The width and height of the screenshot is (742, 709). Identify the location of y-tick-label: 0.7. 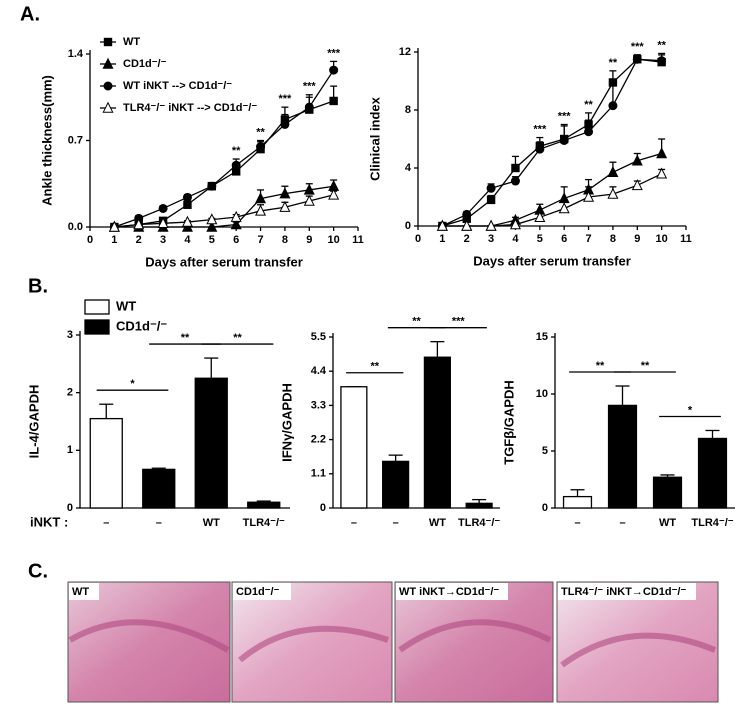
(75, 140).